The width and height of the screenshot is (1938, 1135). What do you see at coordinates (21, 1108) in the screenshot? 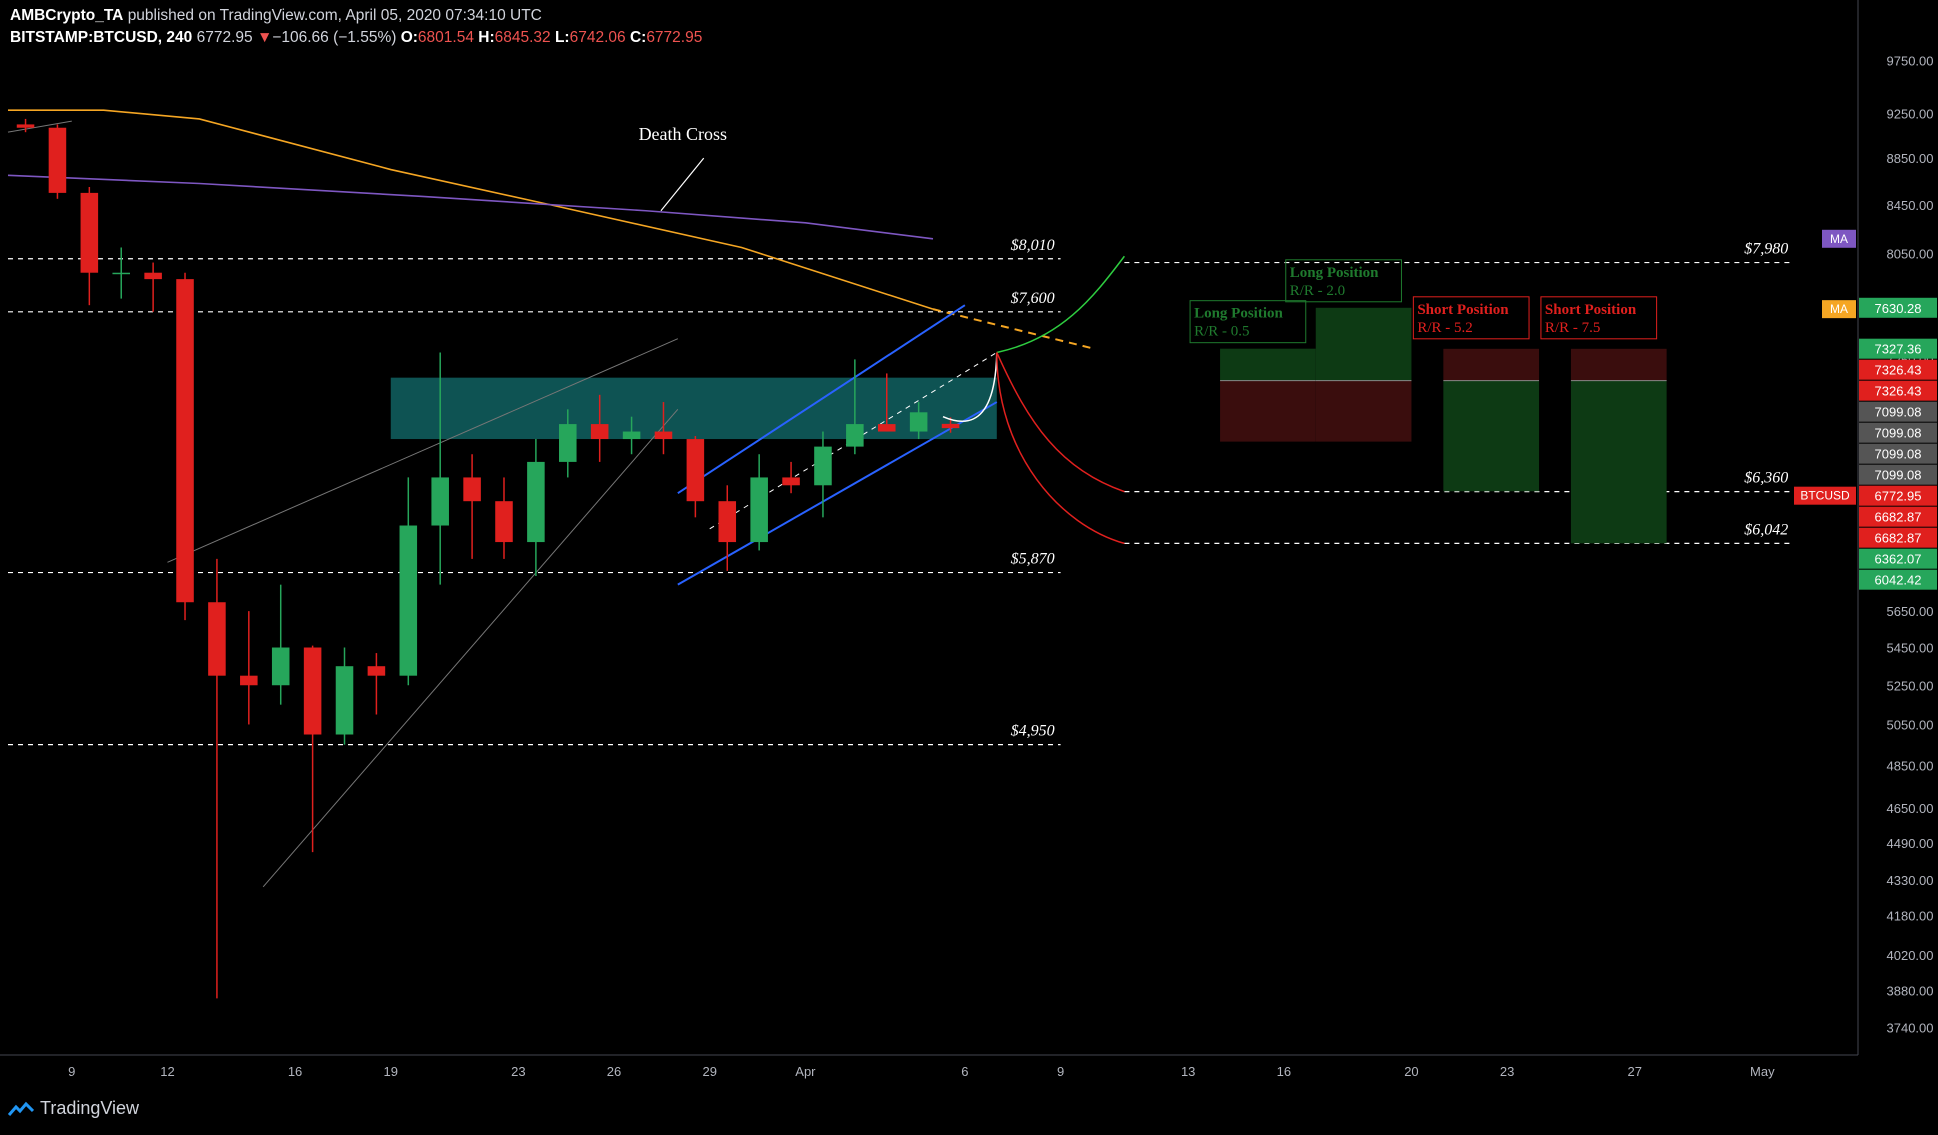
I see `tradingview-logo-icon` at bounding box center [21, 1108].